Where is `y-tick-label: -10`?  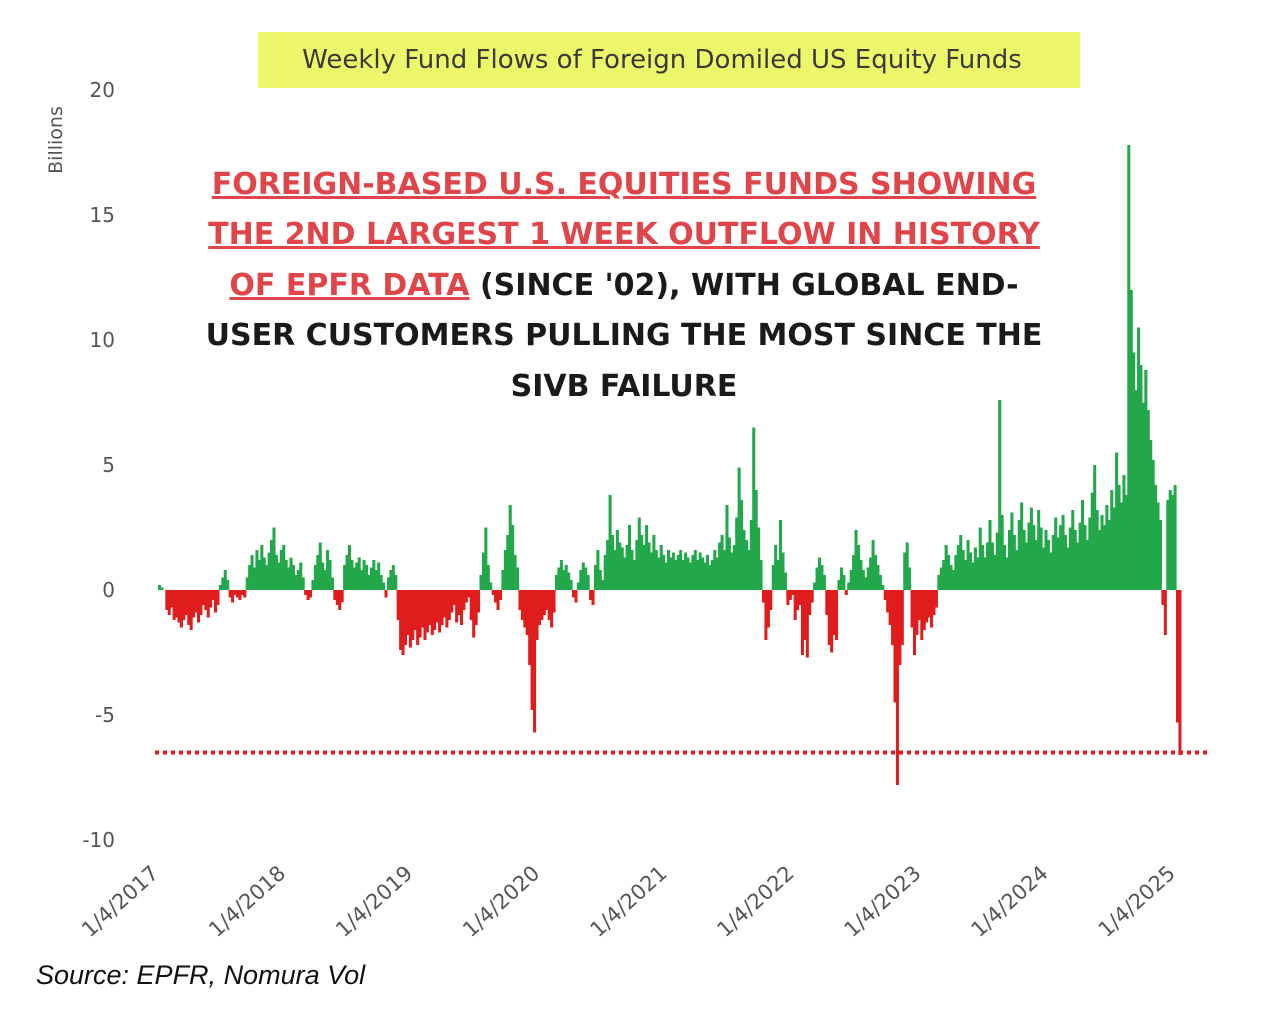 y-tick-label: -10 is located at coordinates (98, 840).